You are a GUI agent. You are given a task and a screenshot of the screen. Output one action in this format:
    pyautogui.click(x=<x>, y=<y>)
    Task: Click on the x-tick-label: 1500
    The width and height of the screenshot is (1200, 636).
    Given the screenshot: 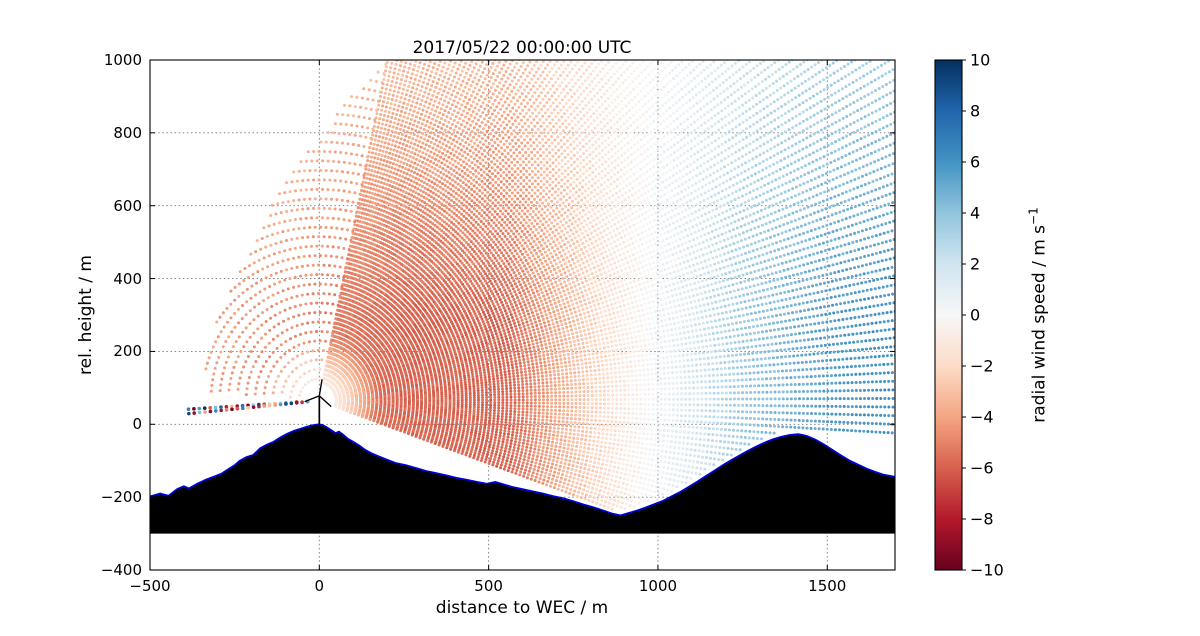 What is the action you would take?
    pyautogui.click(x=827, y=586)
    